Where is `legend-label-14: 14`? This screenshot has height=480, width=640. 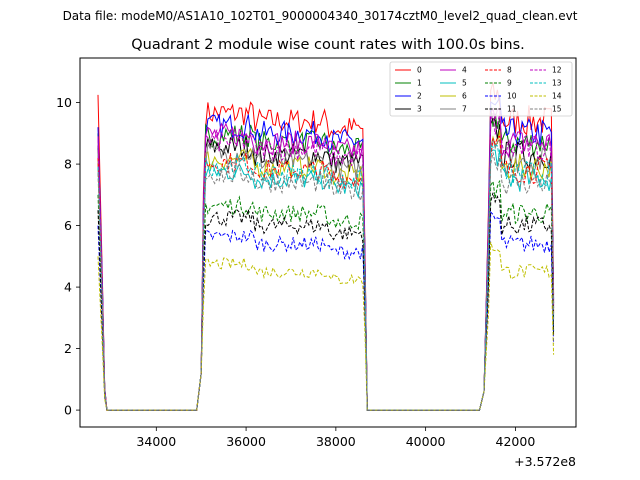
legend-label-14: 14 is located at coordinates (557, 96).